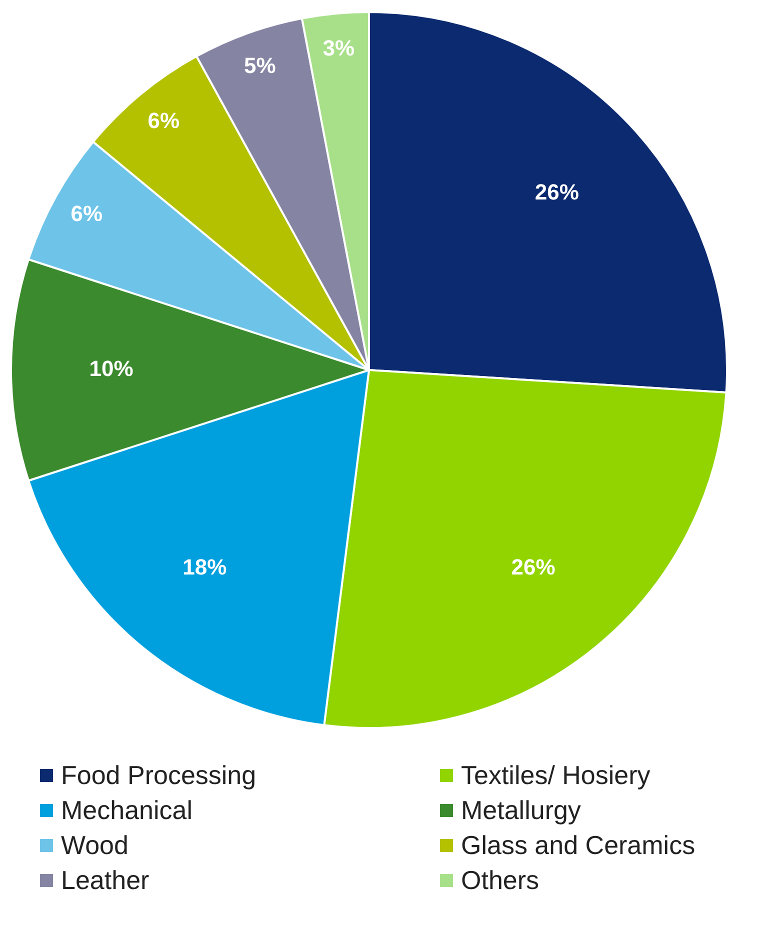  What do you see at coordinates (555, 775) in the screenshot?
I see `legend-label: Textiles/ Hosiery` at bounding box center [555, 775].